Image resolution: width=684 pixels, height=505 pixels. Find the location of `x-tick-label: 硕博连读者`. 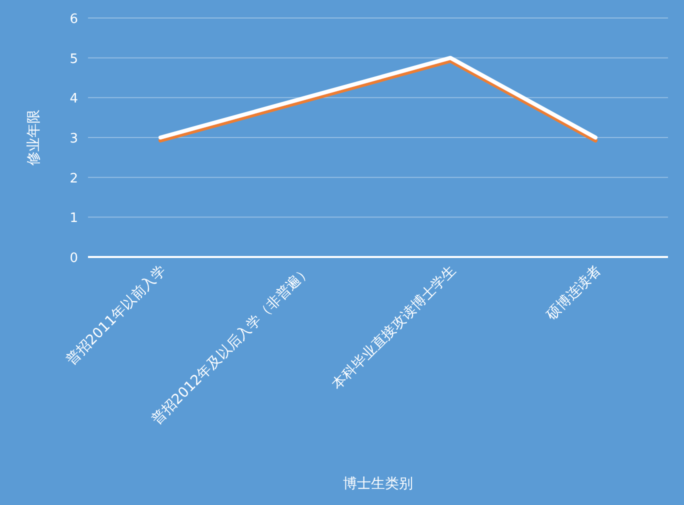

x-tick-label: 硕博连读者 is located at coordinates (573, 293).